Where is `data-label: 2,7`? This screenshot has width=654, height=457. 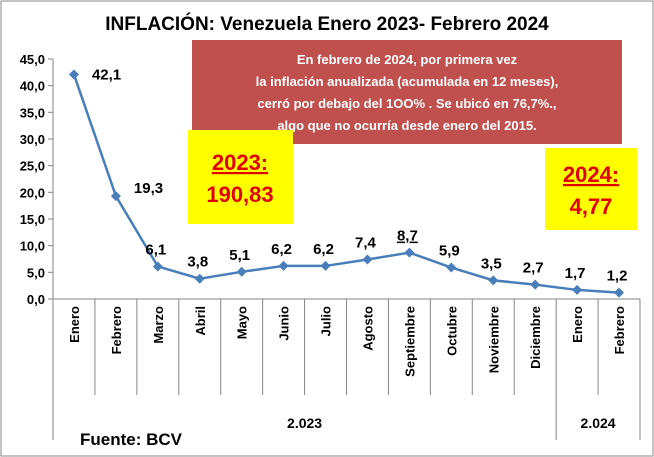 data-label: 2,7 is located at coordinates (533, 268).